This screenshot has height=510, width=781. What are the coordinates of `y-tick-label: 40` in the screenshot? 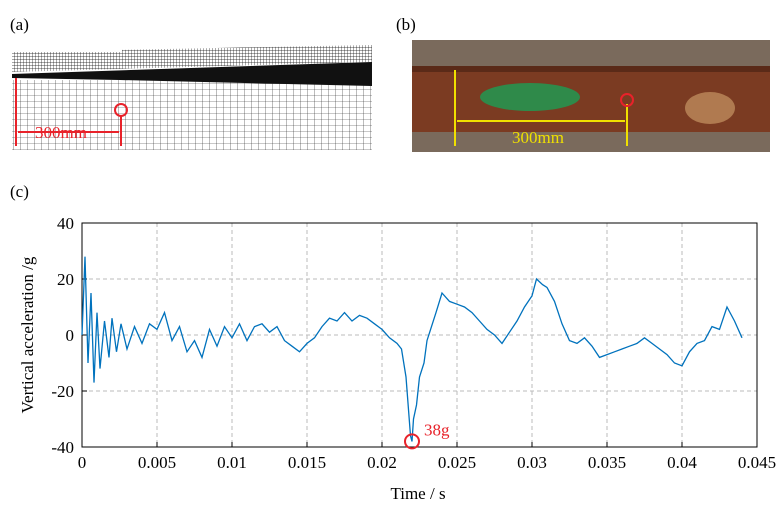 It's located at (65, 223).